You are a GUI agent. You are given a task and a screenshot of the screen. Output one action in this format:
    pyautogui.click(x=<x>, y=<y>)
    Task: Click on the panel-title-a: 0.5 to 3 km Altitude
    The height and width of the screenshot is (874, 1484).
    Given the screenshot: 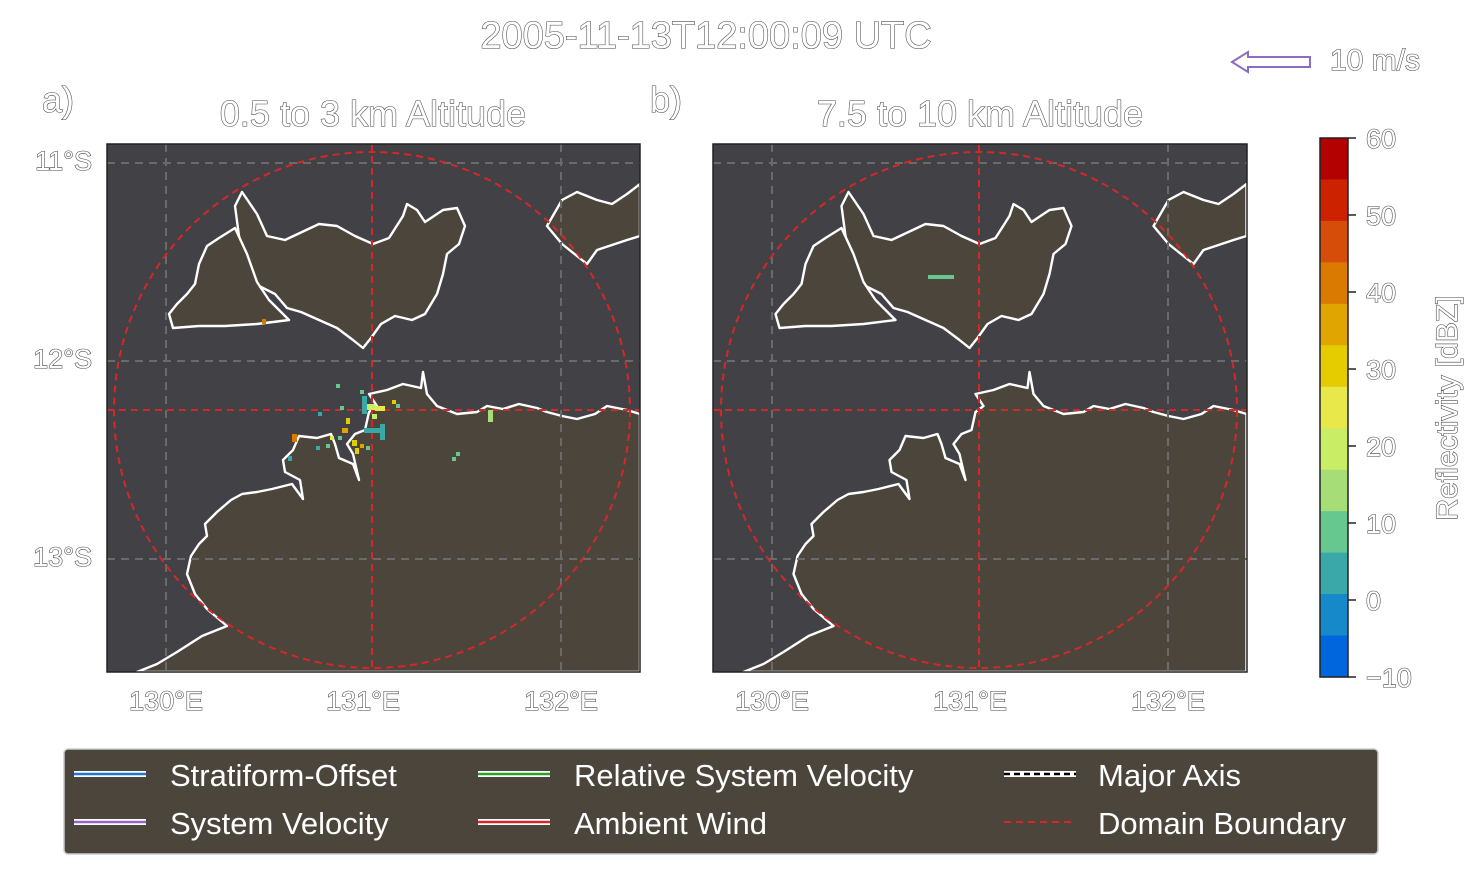 What is the action you would take?
    pyautogui.click(x=373, y=113)
    